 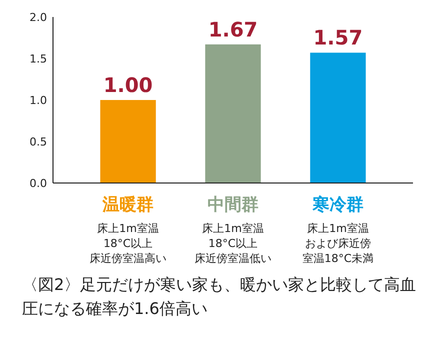 What do you see at coordinates (38, 183) in the screenshot?
I see `y-tick-label: 0.0` at bounding box center [38, 183].